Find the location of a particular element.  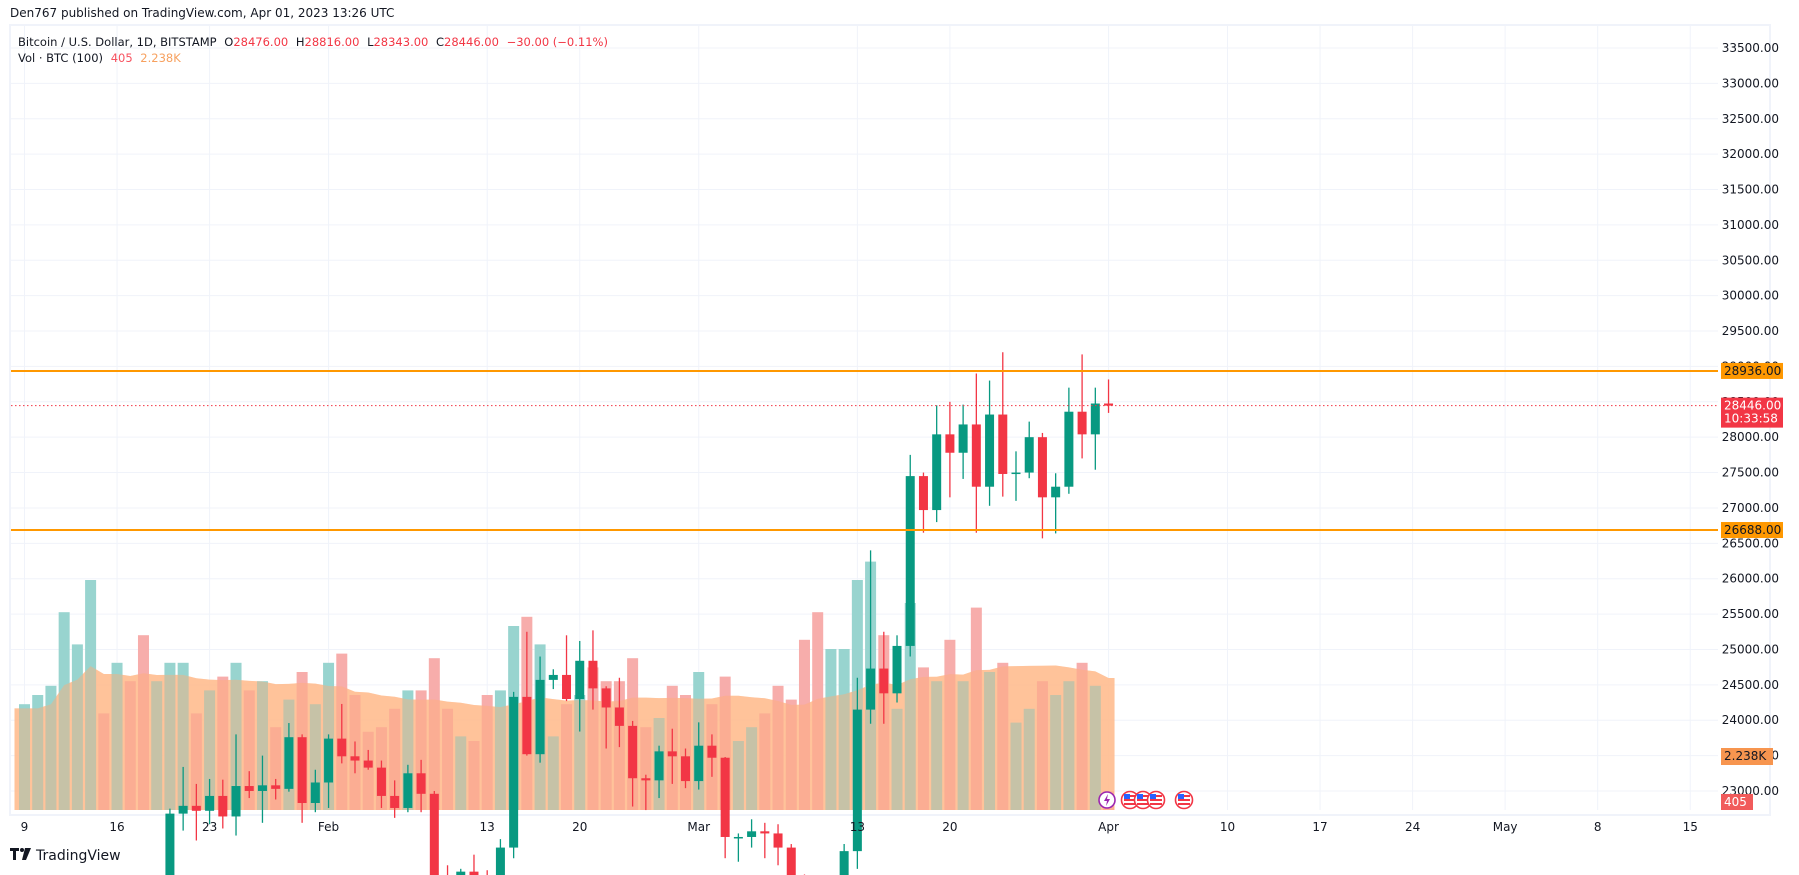

volume-ma-tag: 2.238K is located at coordinates (1747, 756).